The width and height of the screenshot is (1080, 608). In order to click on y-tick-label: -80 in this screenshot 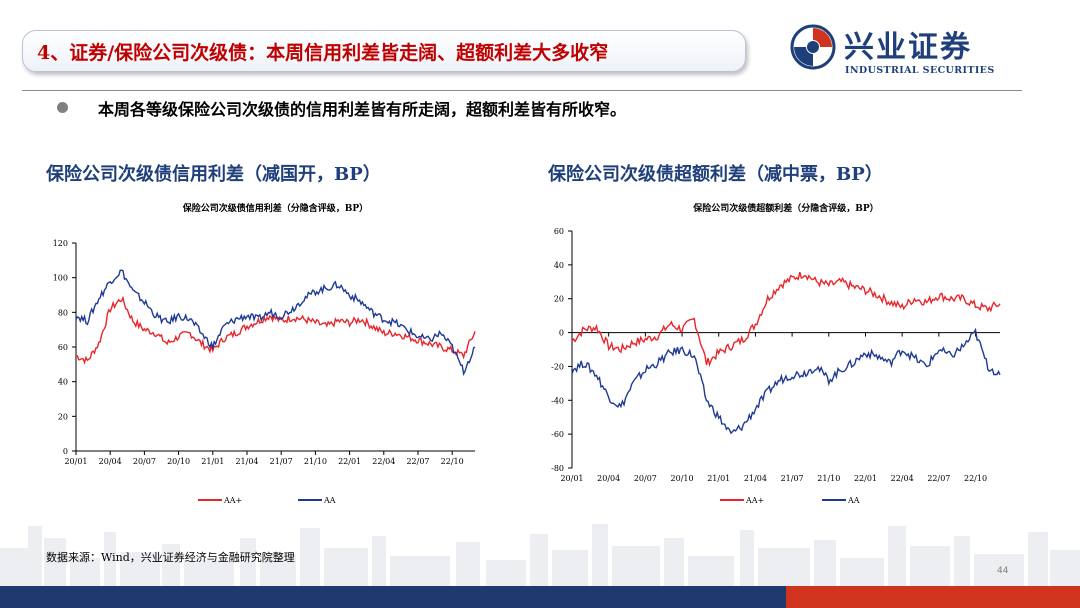, I will do `click(557, 468)`.